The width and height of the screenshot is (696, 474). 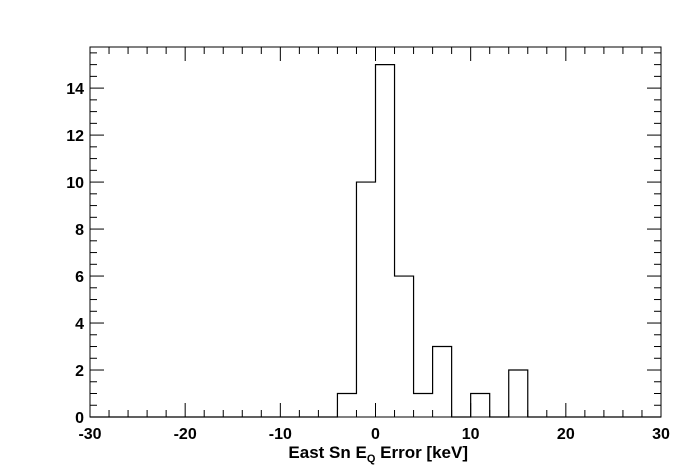 I want to click on y-tick-label: 12, so click(x=75, y=136).